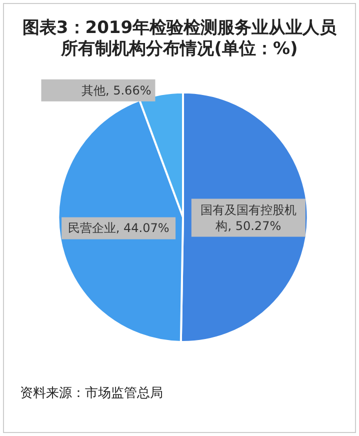 The height and width of the screenshot is (436, 359). Describe the element at coordinates (248, 217) in the screenshot. I see `slice-label: 国有及国有控股机构, 50.27%` at that location.